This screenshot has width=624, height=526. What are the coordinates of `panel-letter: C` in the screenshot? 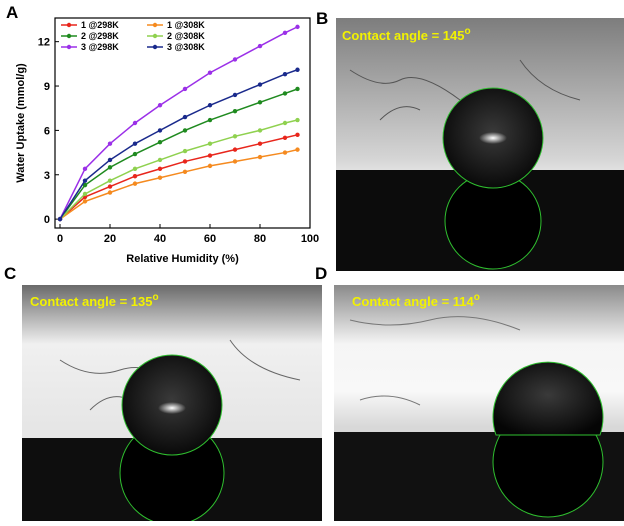 It's located at (10, 273).